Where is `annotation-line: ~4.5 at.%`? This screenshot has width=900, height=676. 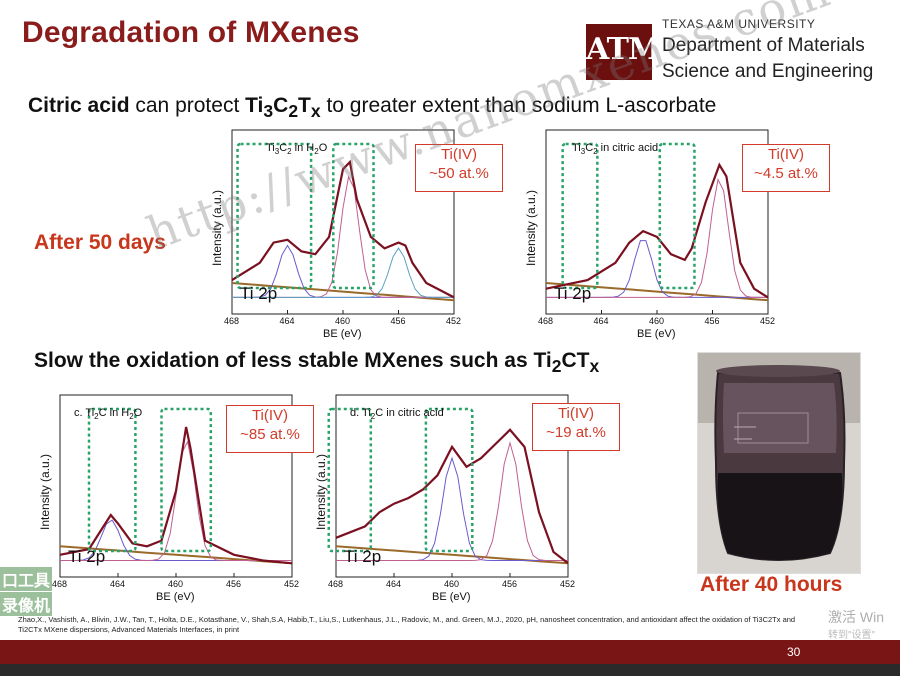 annotation-line: ~4.5 at.% is located at coordinates (786, 173).